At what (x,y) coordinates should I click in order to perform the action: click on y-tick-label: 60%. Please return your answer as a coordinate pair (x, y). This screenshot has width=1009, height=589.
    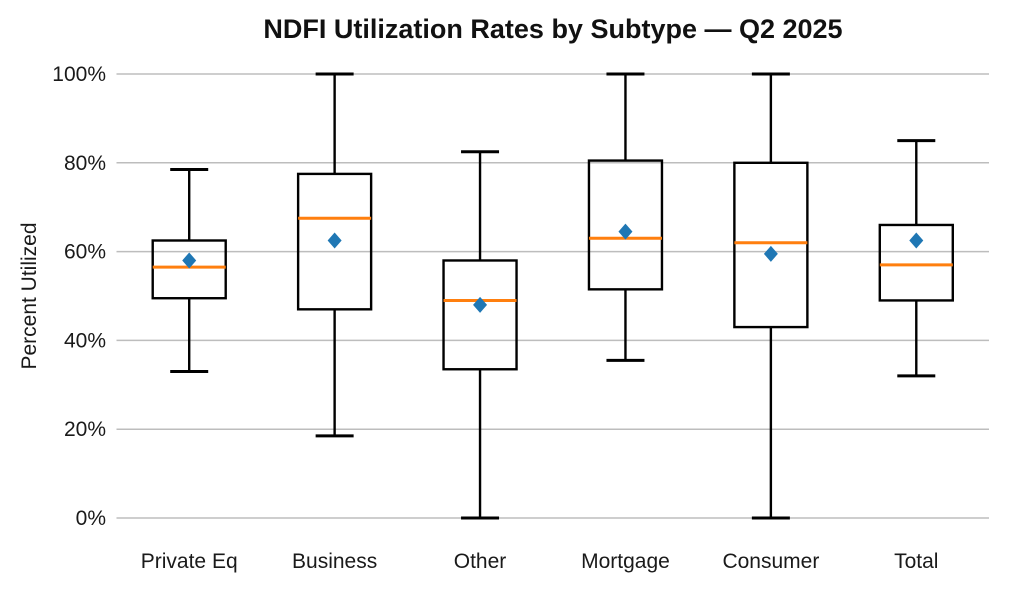
    Looking at the image, I should click on (85, 252).